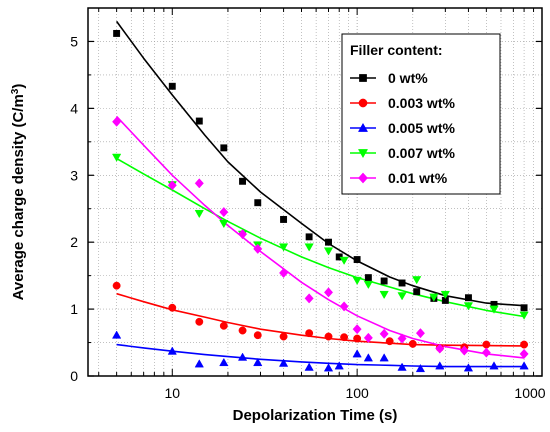 The width and height of the screenshot is (550, 432). Describe the element at coordinates (357, 393) in the screenshot. I see `x-tick-label: 100` at that location.